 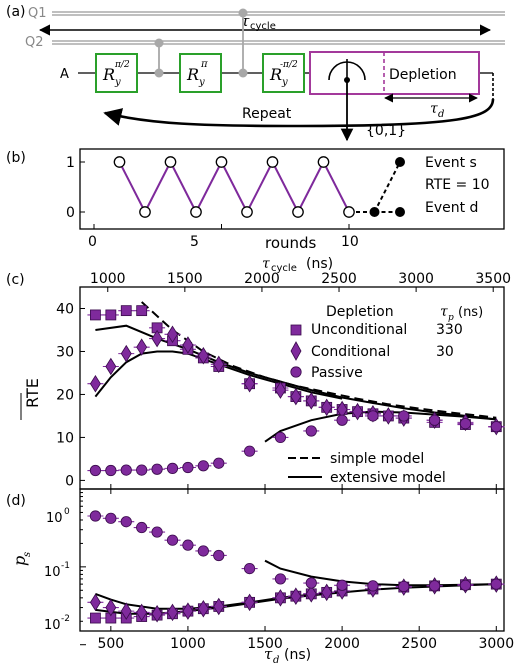 I want to click on event-s-label: Event s, so click(x=451, y=163).